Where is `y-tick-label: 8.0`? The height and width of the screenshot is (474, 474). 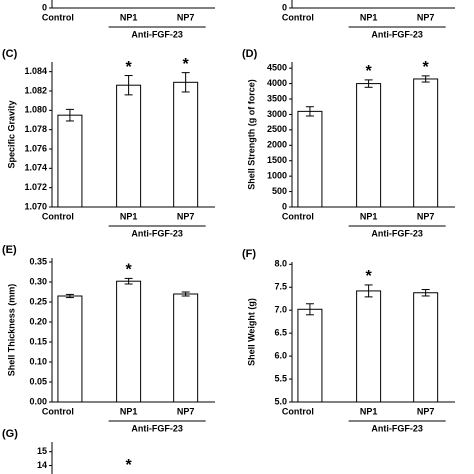
y-tick-label: 8.0 is located at coordinates (280, 264).